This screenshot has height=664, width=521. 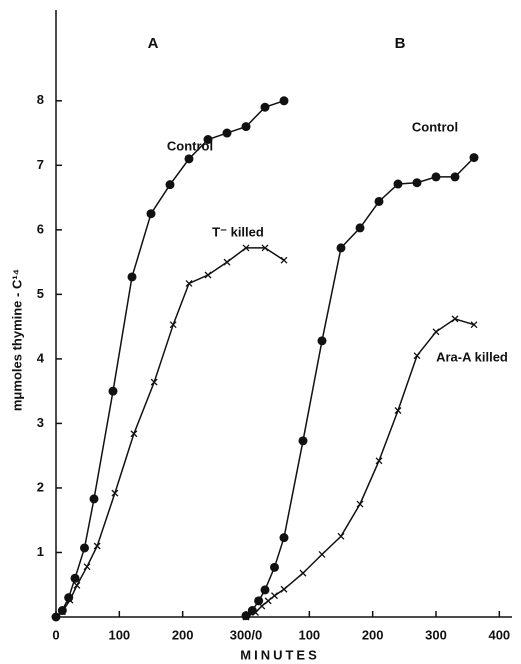 What do you see at coordinates (40, 99) in the screenshot?
I see `y-tick-label: 8` at bounding box center [40, 99].